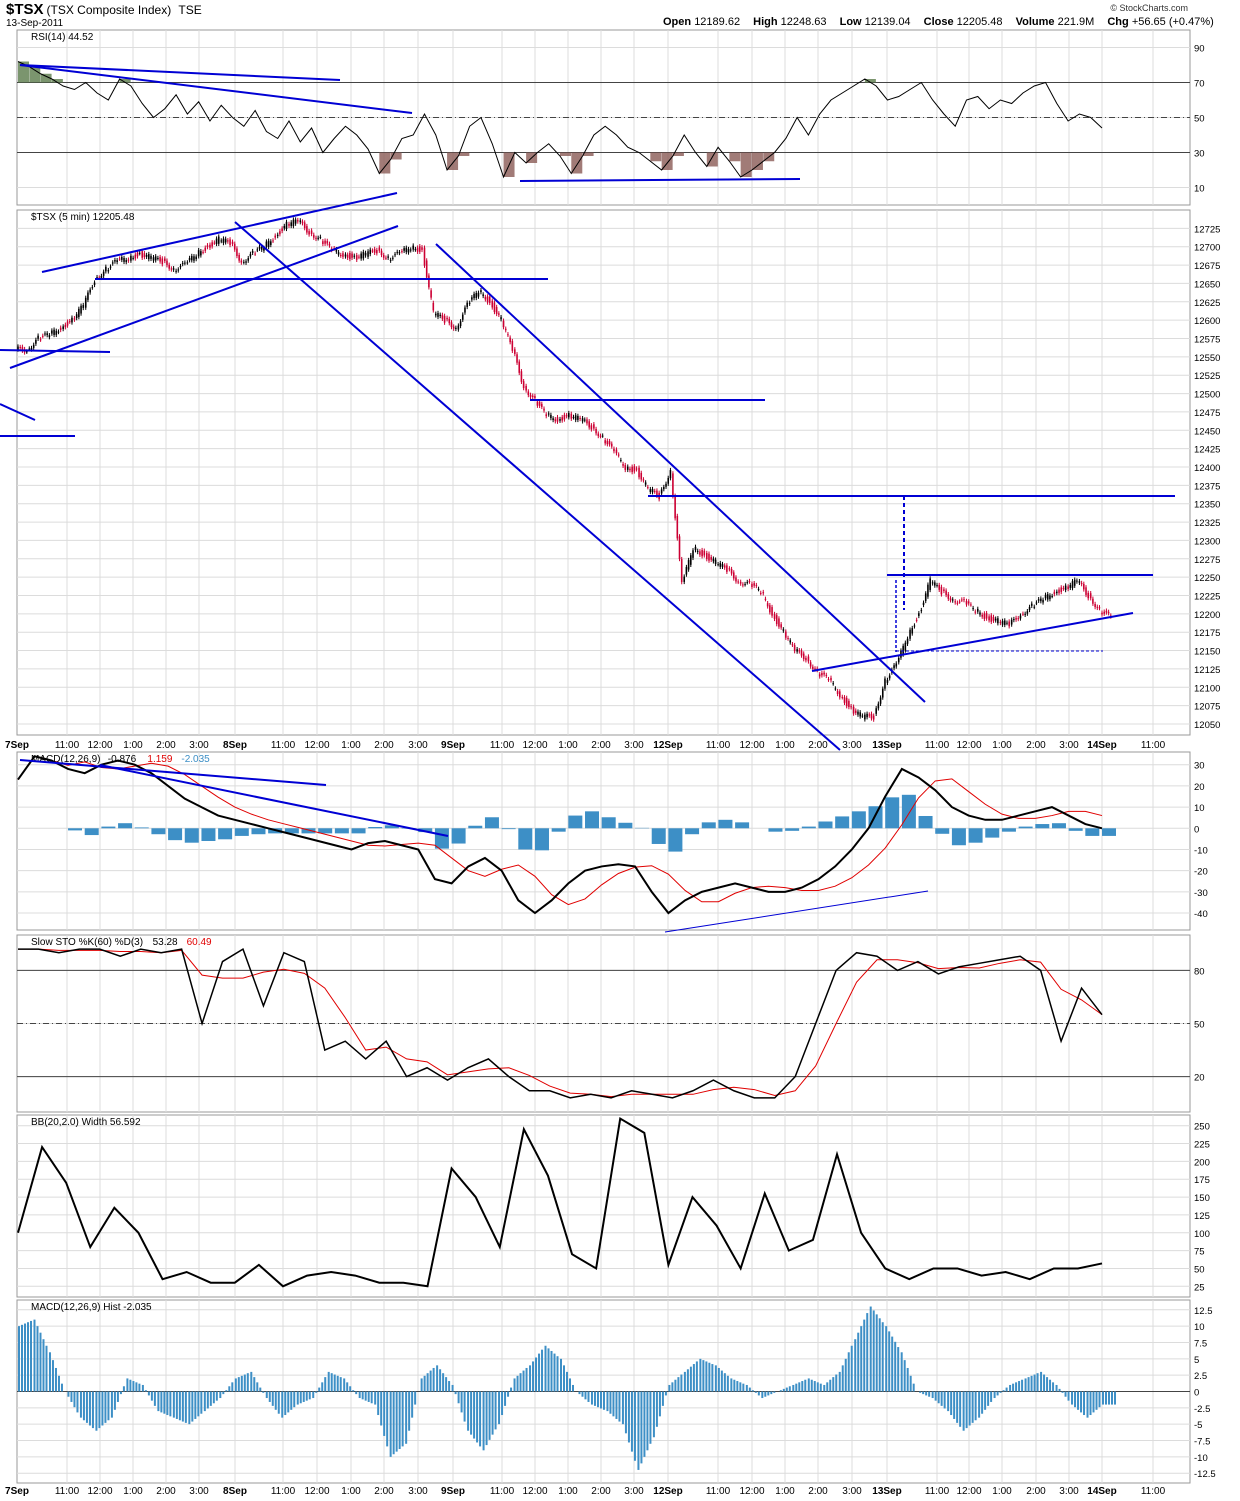  Describe the element at coordinates (1207, 229) in the screenshot. I see `y-tick-label: 12725` at that location.